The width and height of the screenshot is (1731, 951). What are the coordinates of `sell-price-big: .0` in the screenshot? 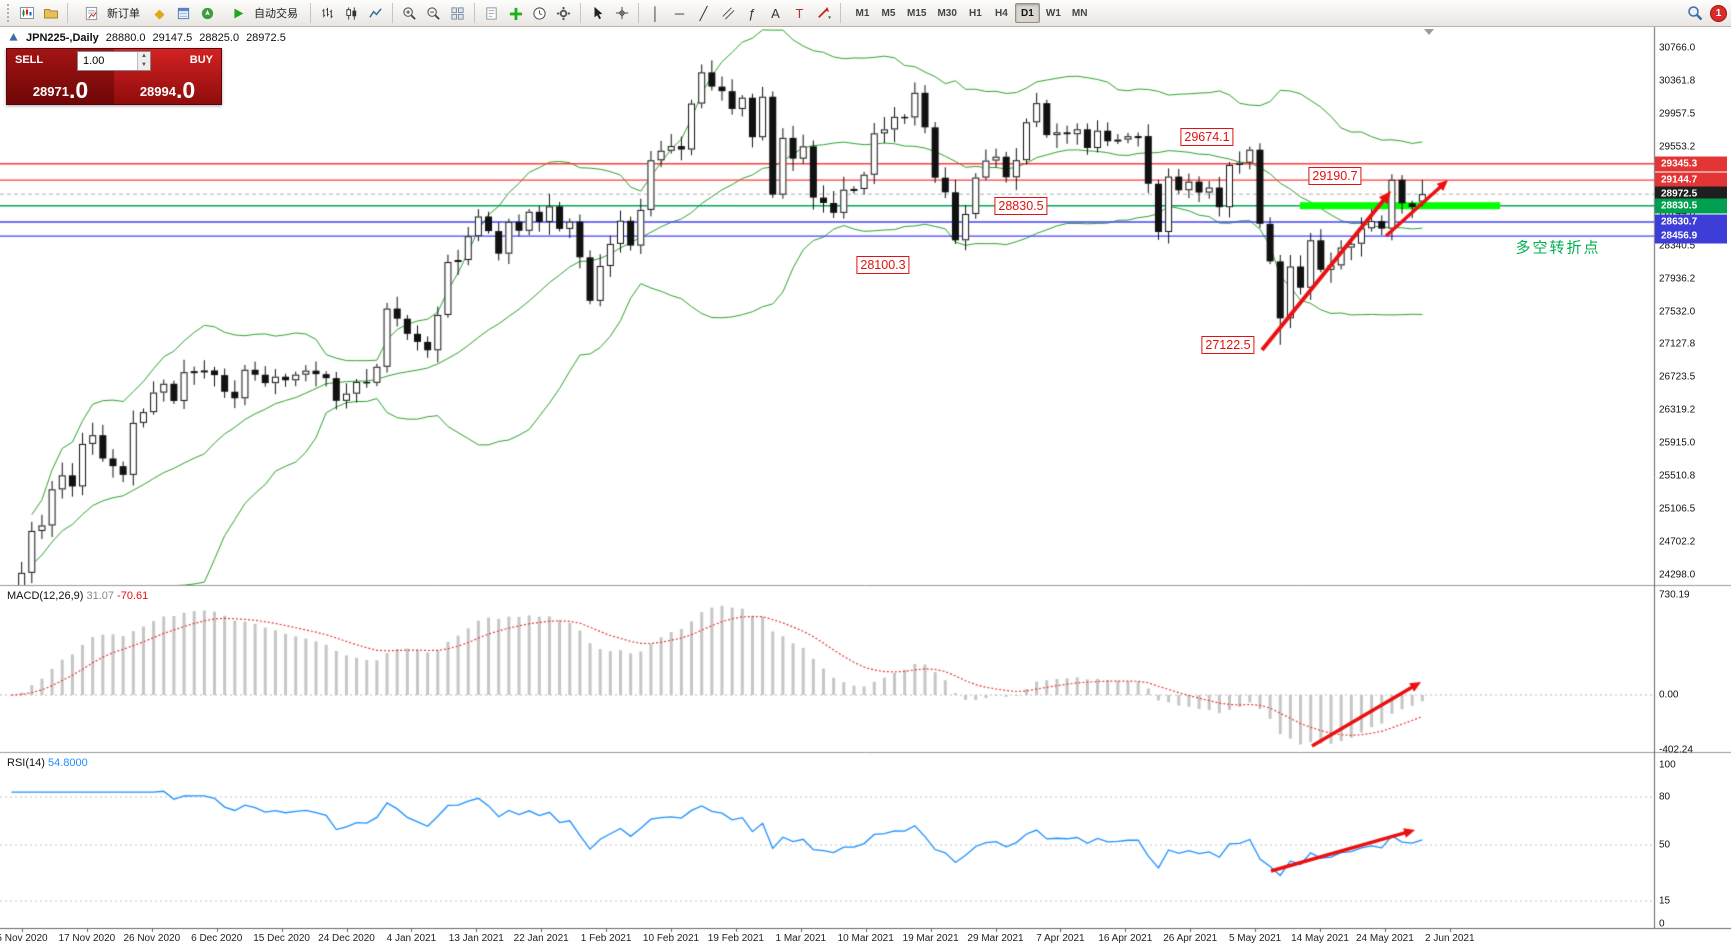 It's located at (78, 90).